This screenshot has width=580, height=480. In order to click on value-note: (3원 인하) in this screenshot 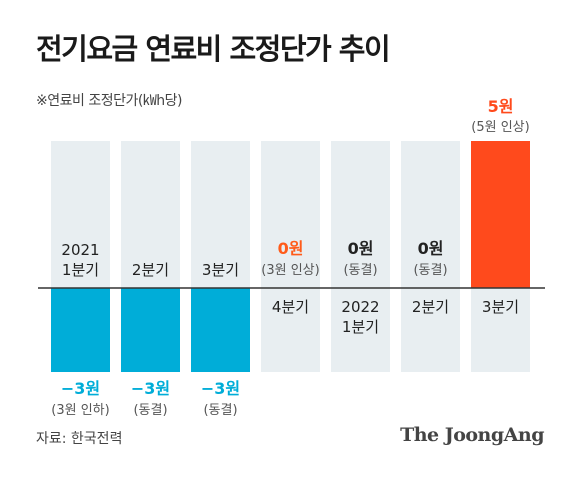, I will do `click(80, 410)`.